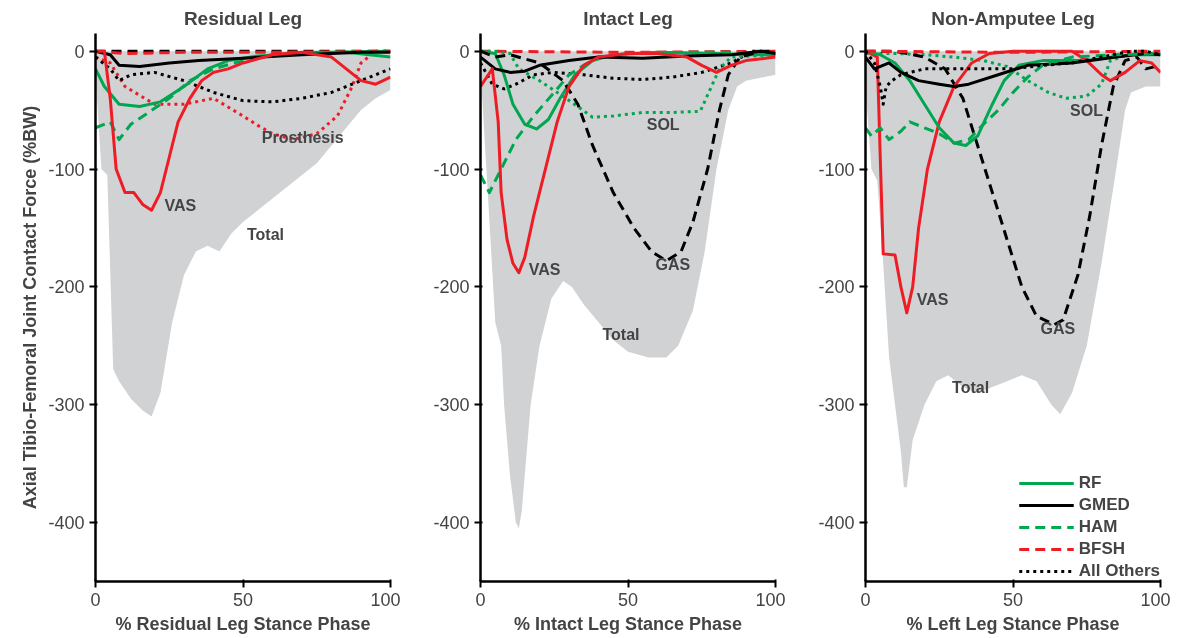 This screenshot has width=1177, height=638. Describe the element at coordinates (243, 623) in the screenshot. I see `x-axis-title: % Residual Leg Stance Phase` at that location.